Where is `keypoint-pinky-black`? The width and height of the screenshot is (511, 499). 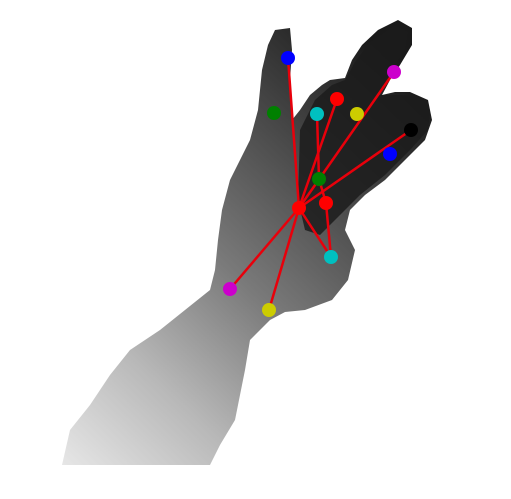
keypoint-pinky-black is located at coordinates (411, 130).